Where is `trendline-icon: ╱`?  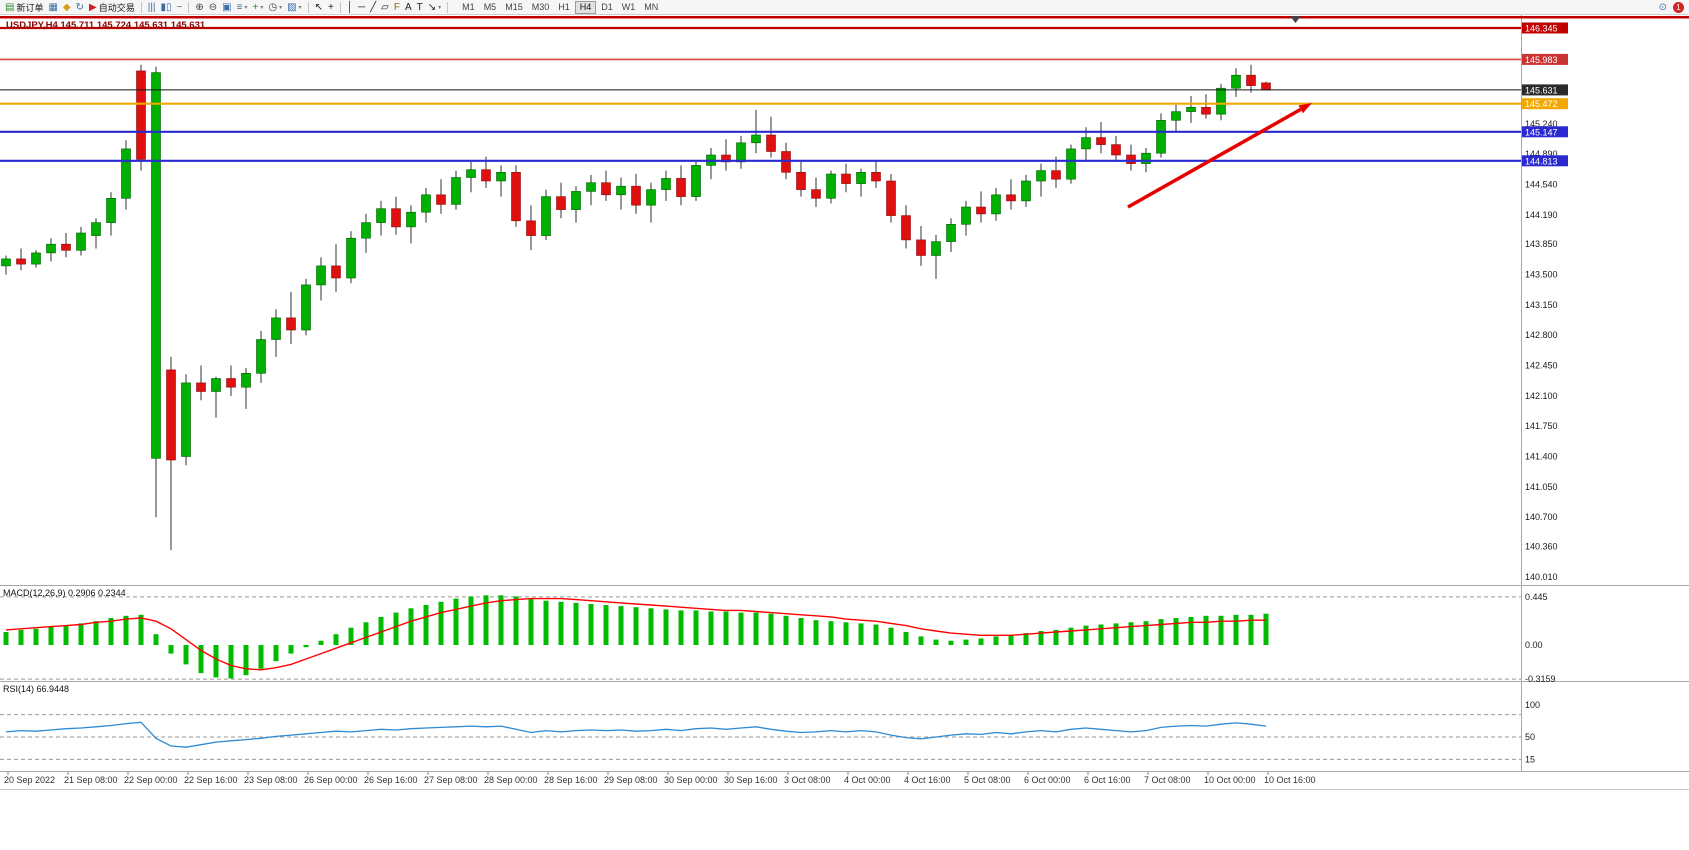 trendline-icon: ╱ is located at coordinates (373, 7).